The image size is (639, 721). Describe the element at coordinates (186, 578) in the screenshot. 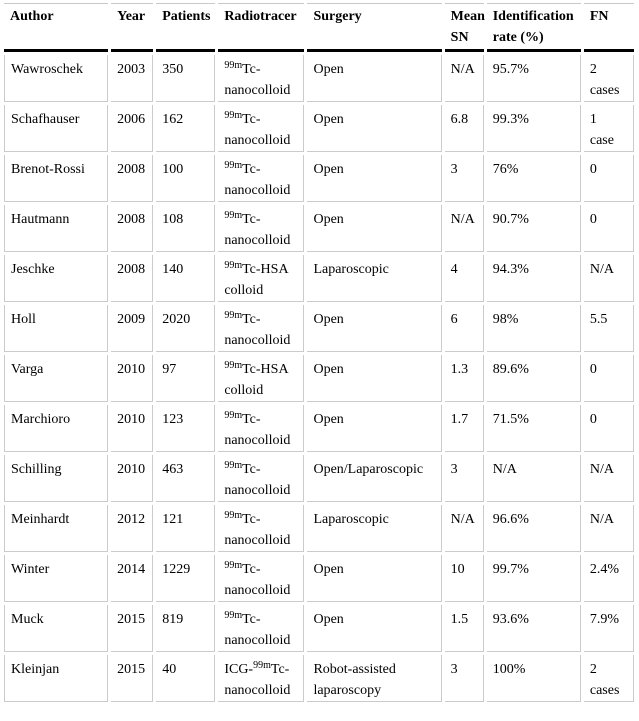

I see `cell-patients: 1229` at that location.